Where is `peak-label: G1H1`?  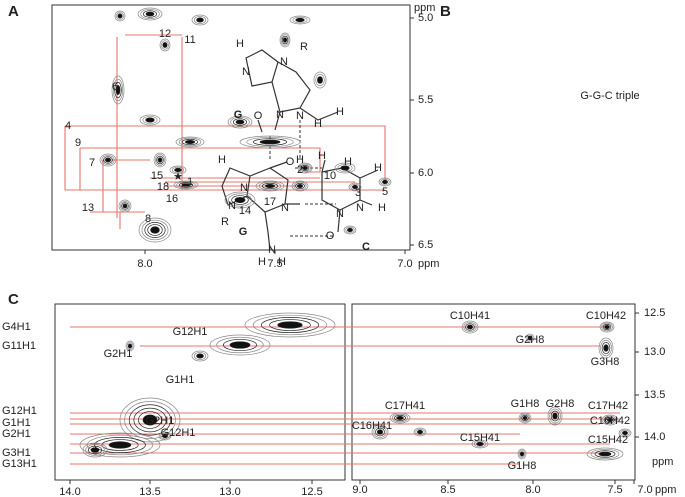 peak-label: G1H1 is located at coordinates (180, 380).